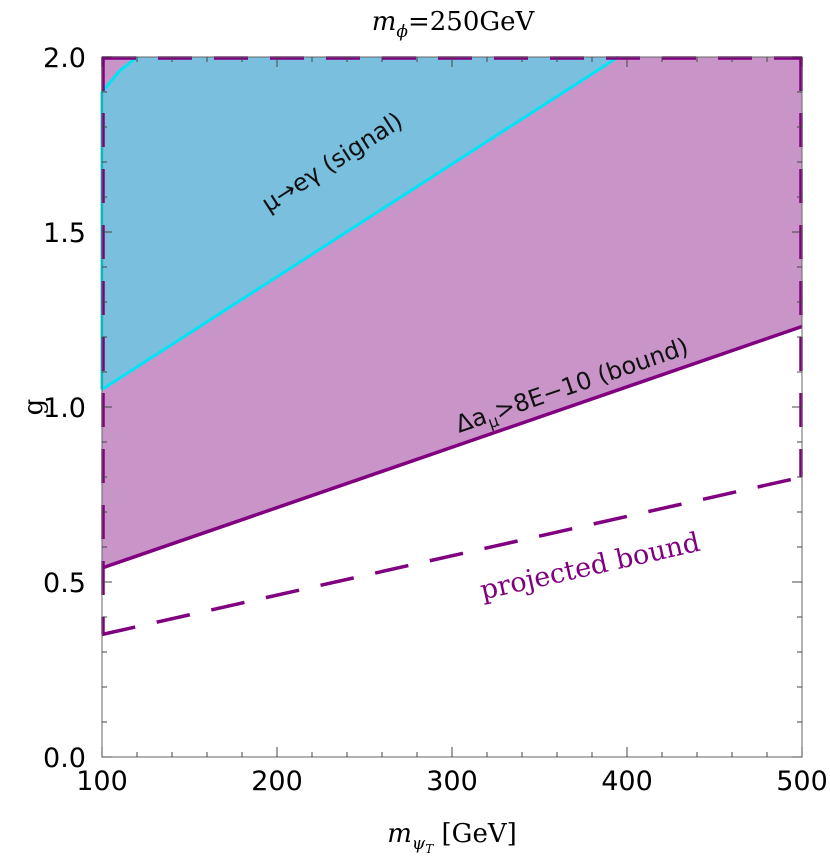 Image resolution: width=830 pixels, height=856 pixels. Describe the element at coordinates (590, 566) in the screenshot. I see `projected-bound-label: projected bound` at that location.